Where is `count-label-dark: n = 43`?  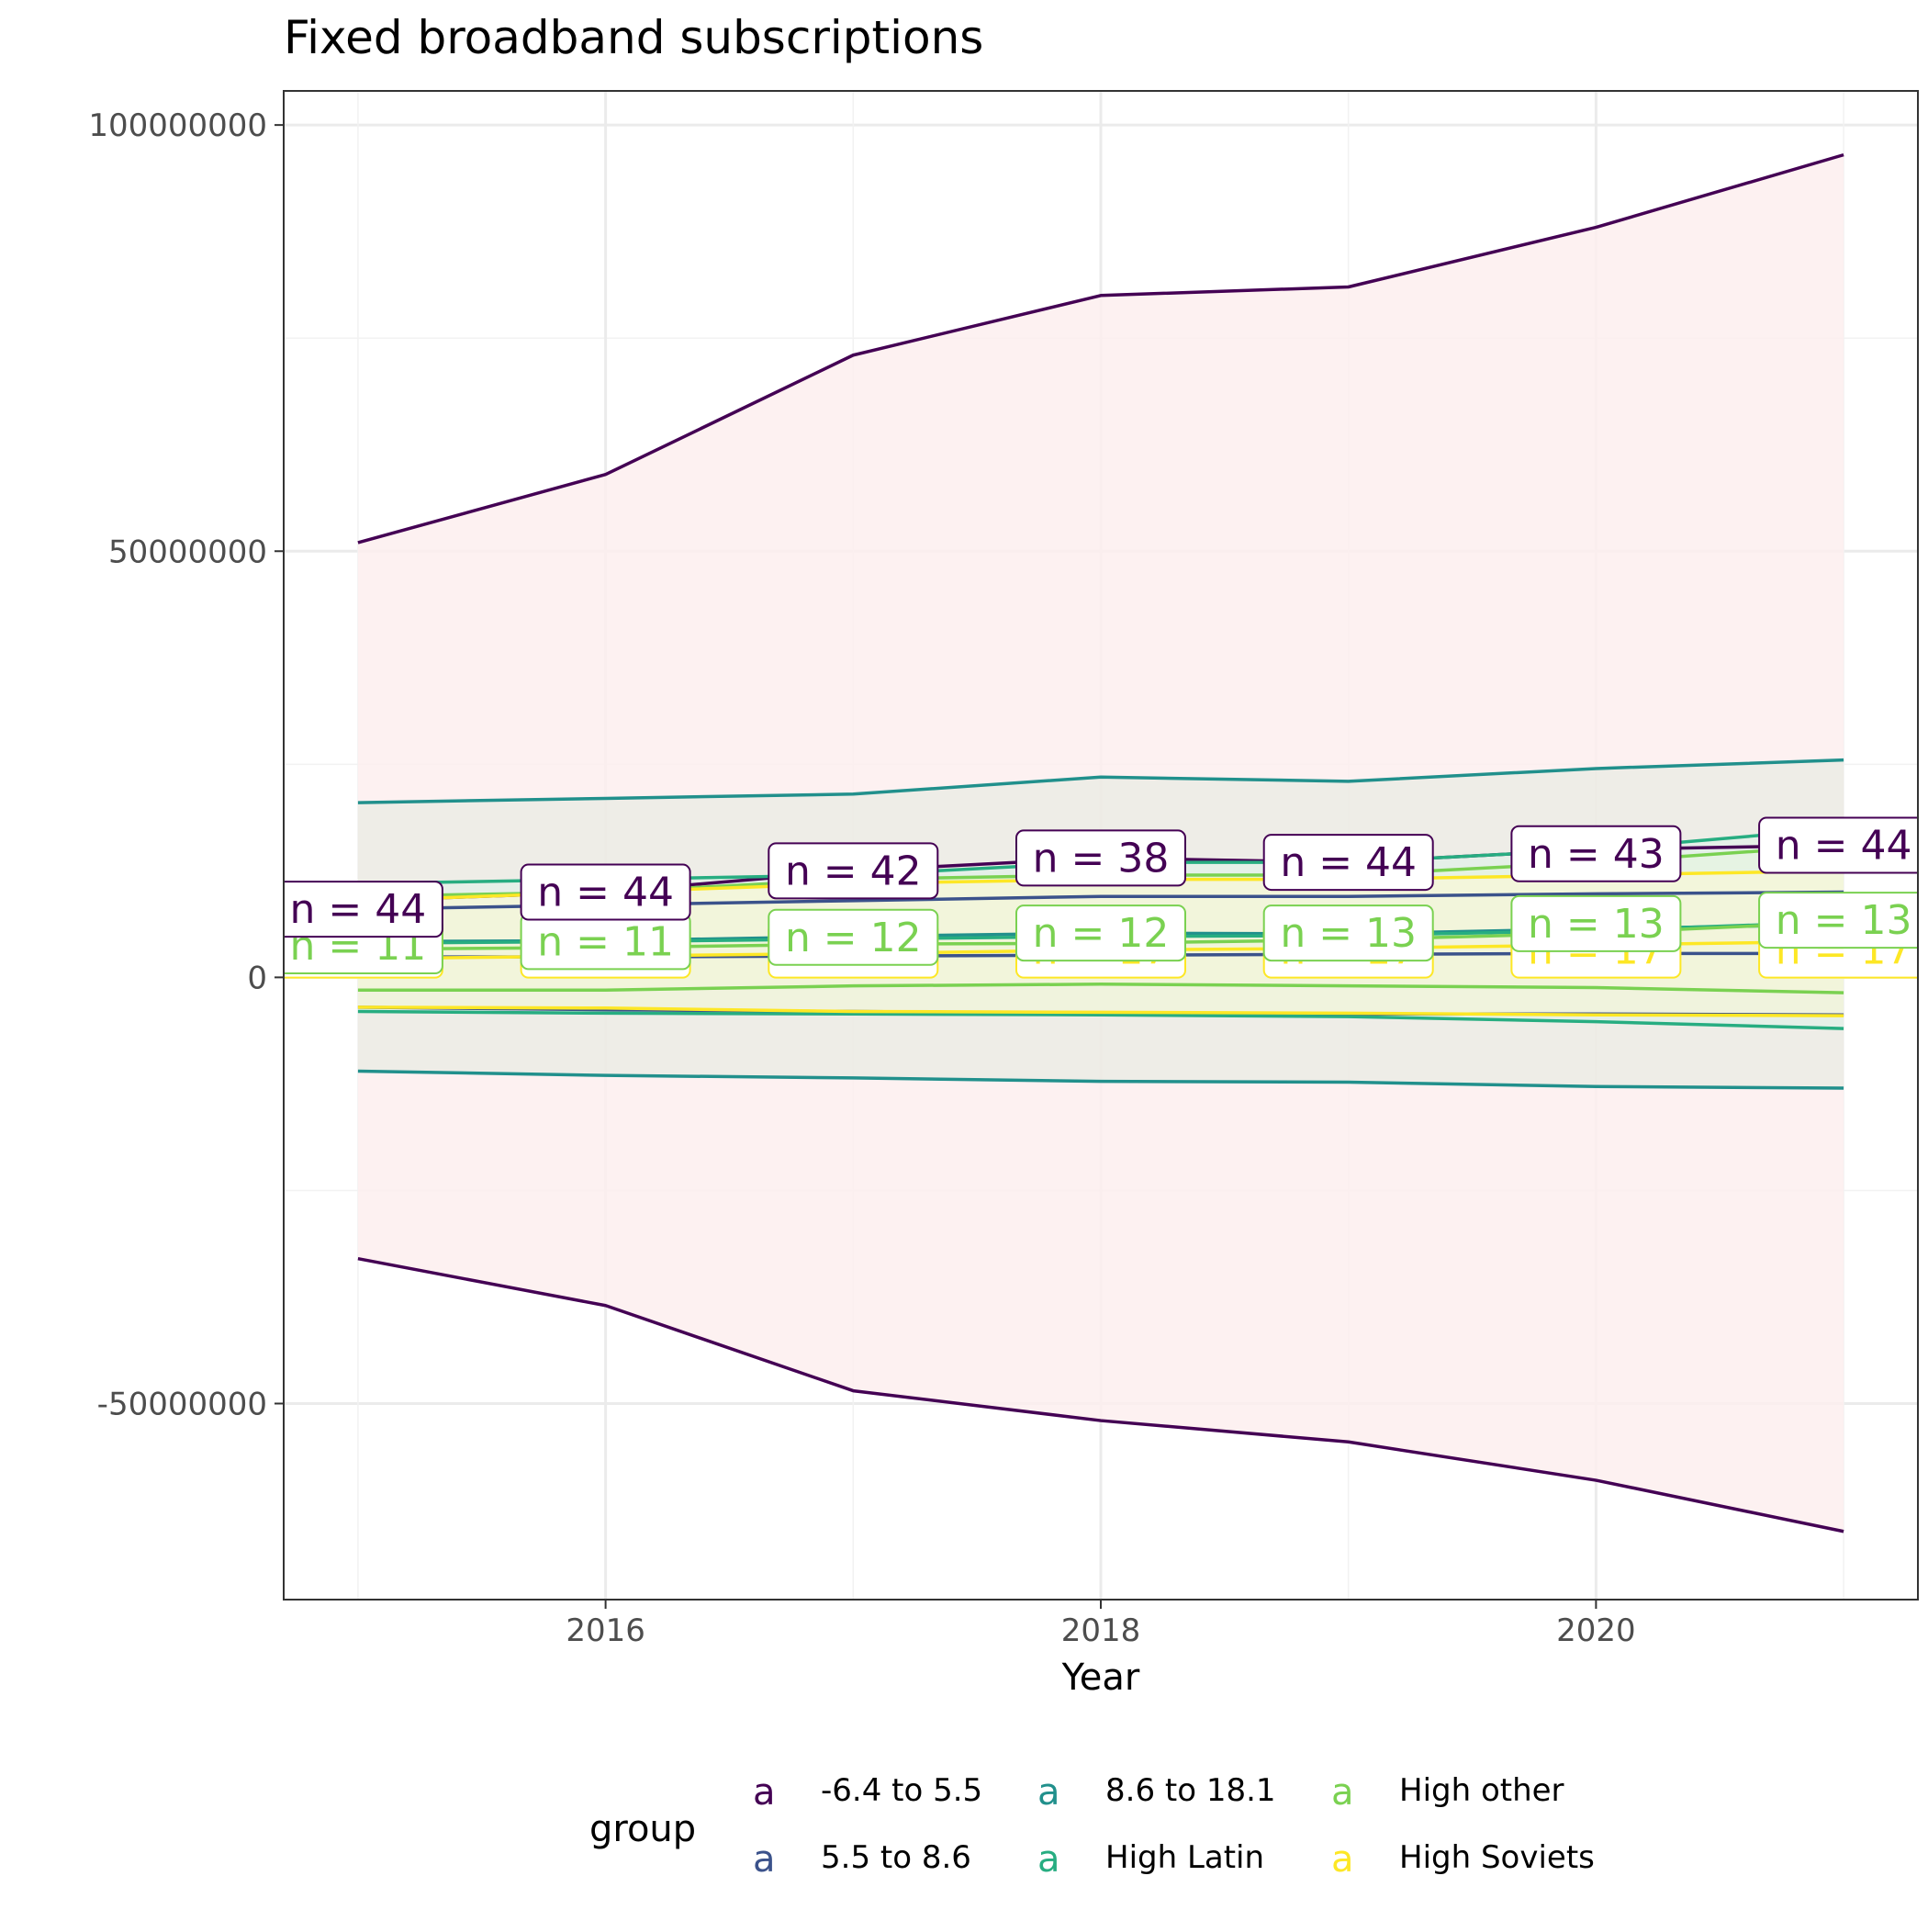 count-label-dark: n = 43 is located at coordinates (1596, 853).